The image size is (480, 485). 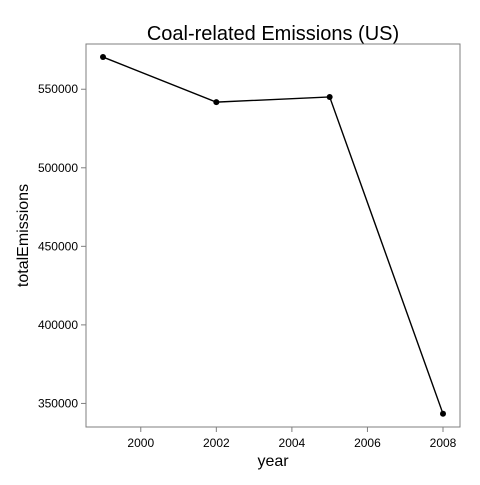 What do you see at coordinates (140, 443) in the screenshot?
I see `x-tick-label: 2000` at bounding box center [140, 443].